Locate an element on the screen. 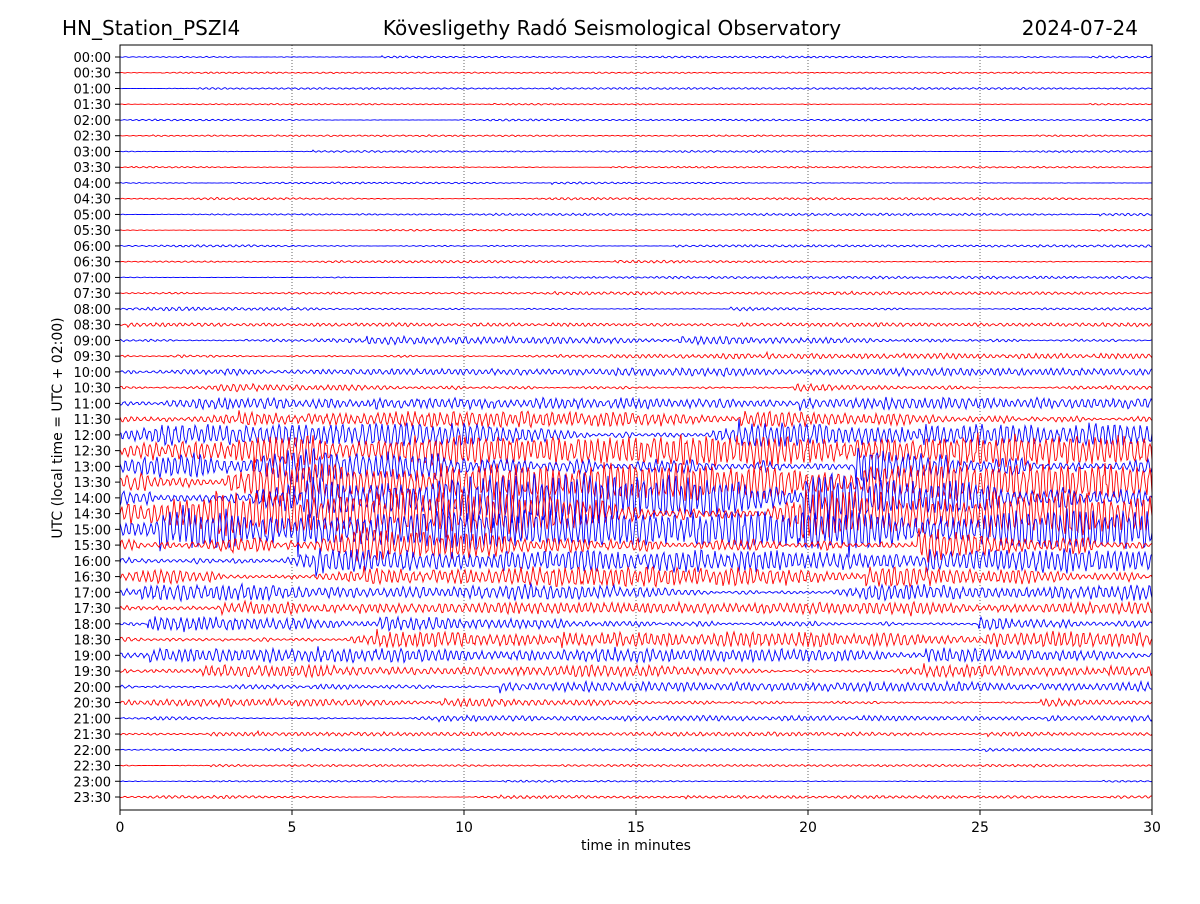  y-tick-label: 00:00 is located at coordinates (92, 58).